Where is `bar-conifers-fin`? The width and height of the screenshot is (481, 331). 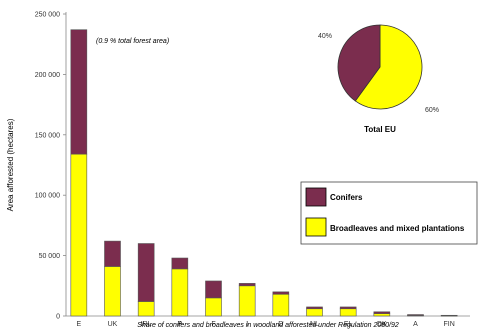 bar-conifers-fin is located at coordinates (449, 315).